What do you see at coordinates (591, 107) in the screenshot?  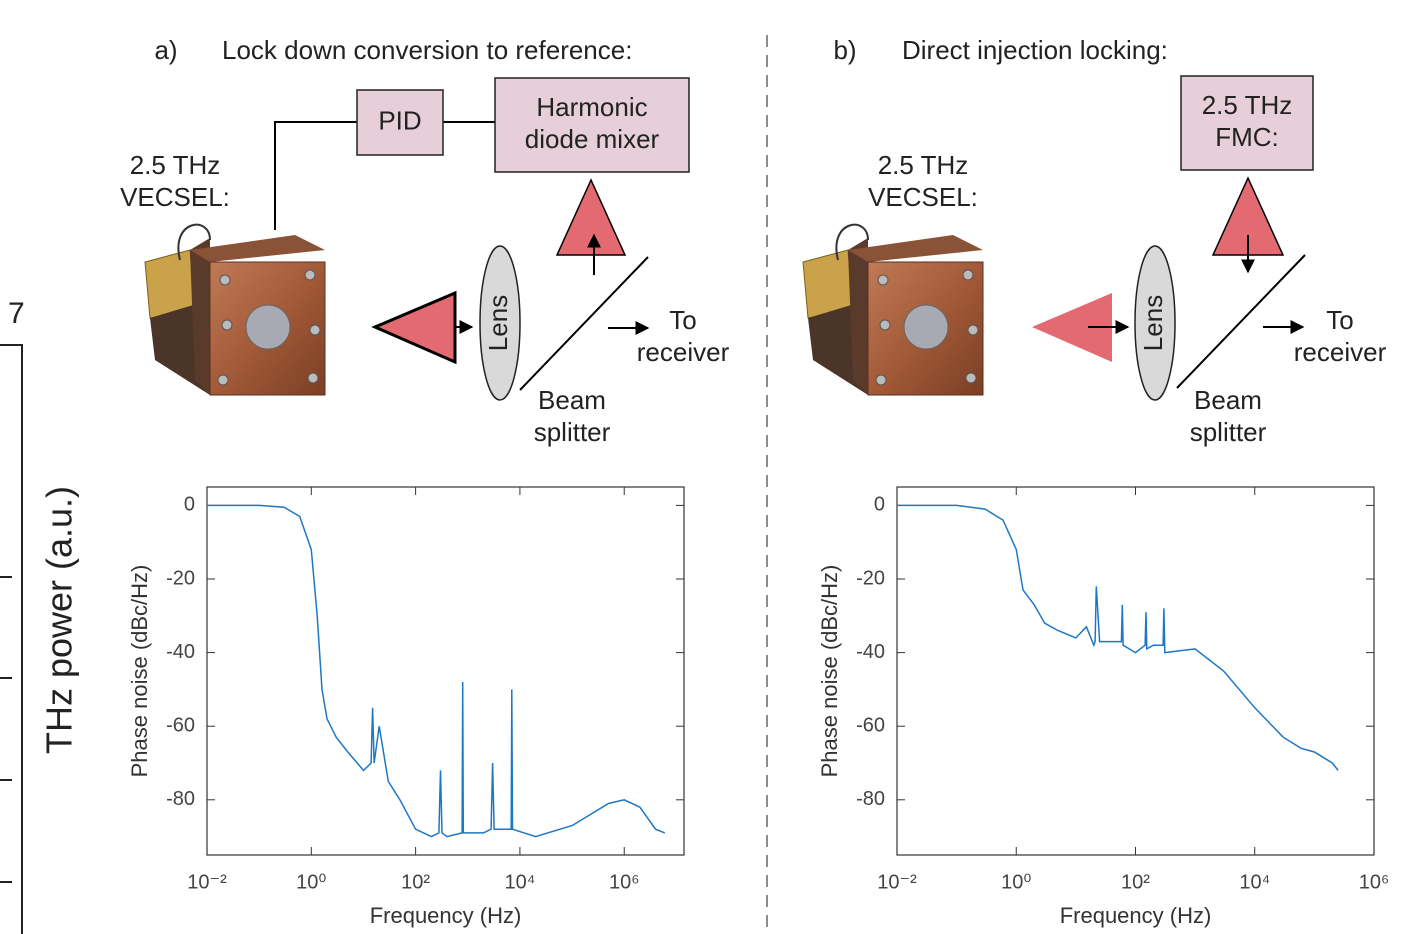 I see `box-label: Harmonic` at bounding box center [591, 107].